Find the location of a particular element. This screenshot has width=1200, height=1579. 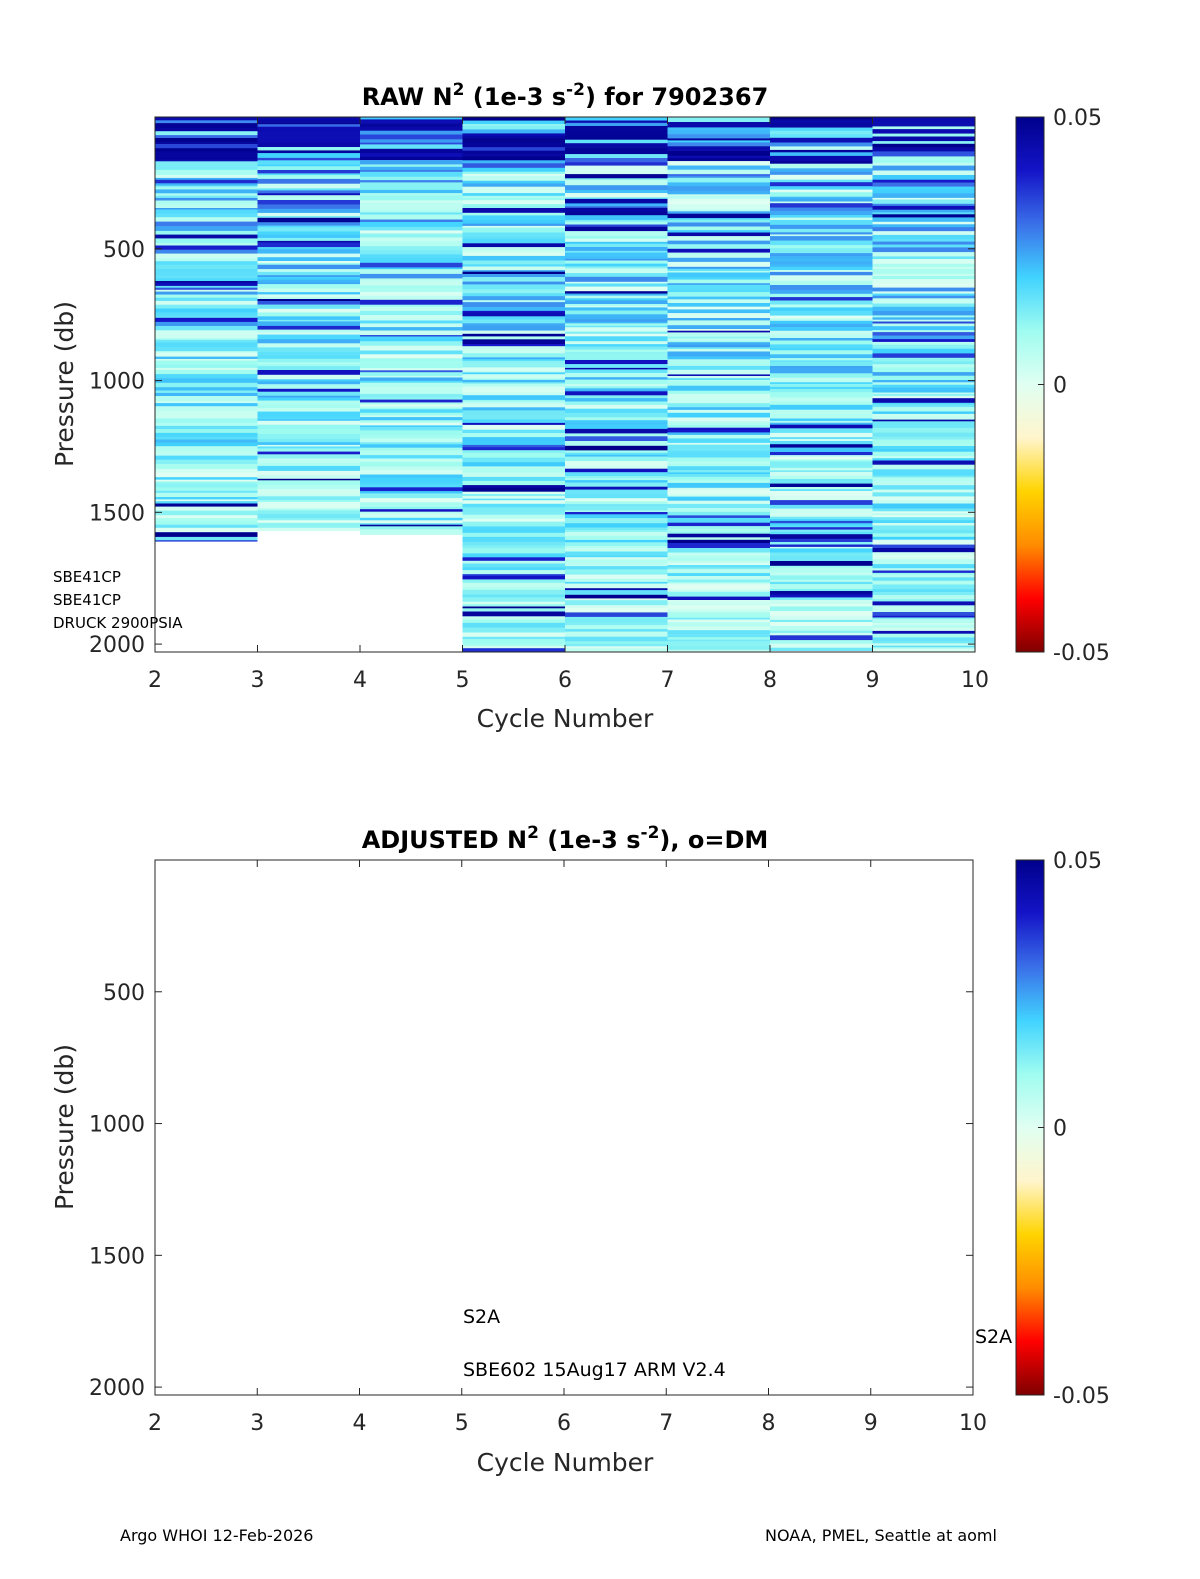

x-tick-label: 2 is located at coordinates (155, 1423).